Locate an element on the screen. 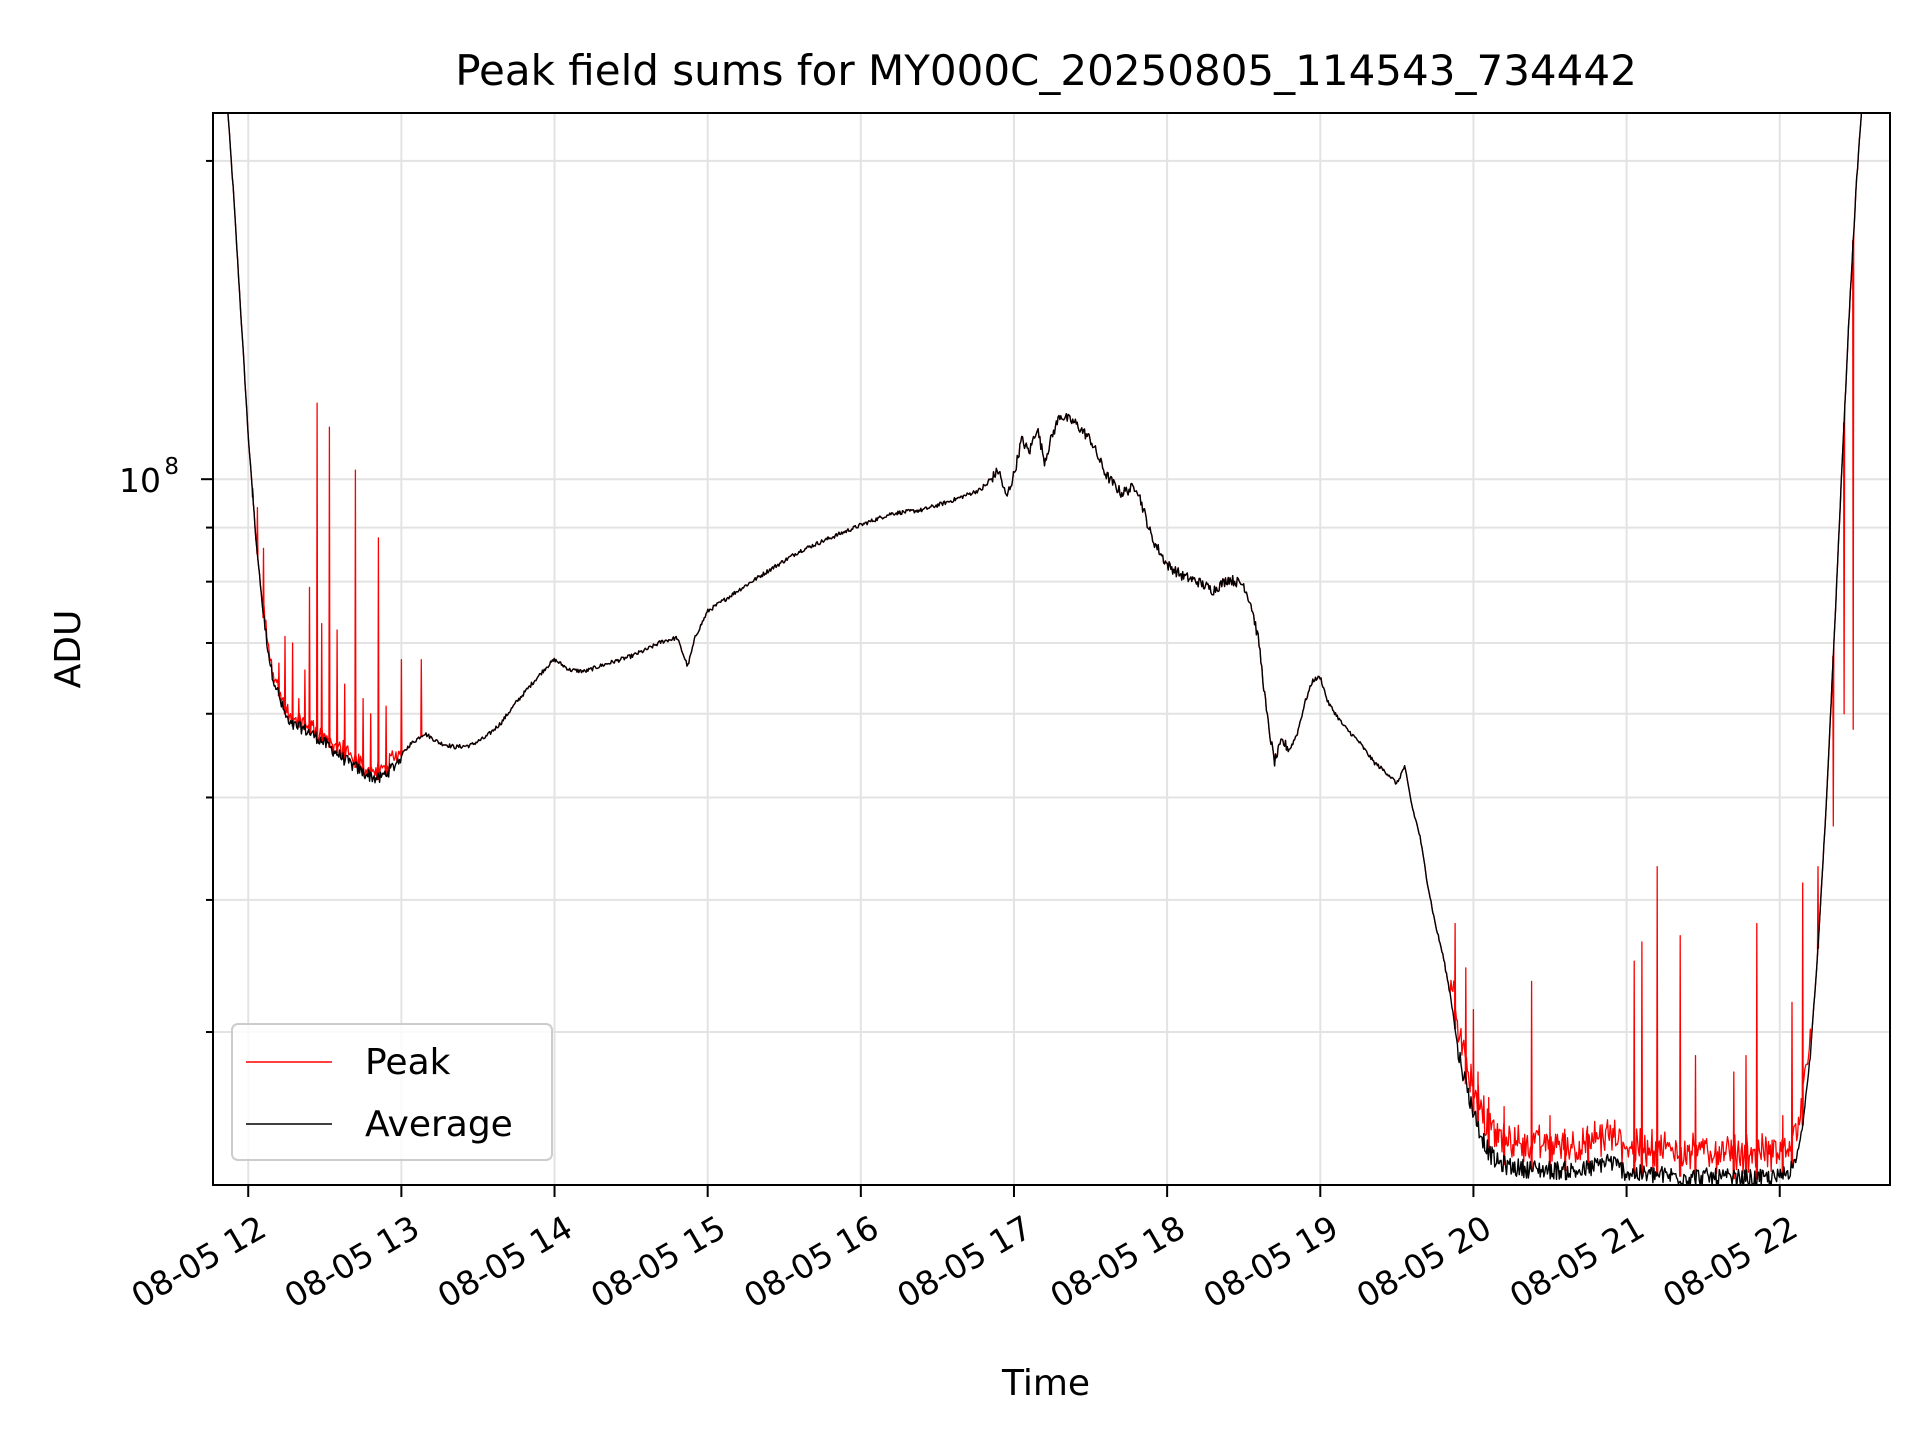 Image resolution: width=1920 pixels, height=1440 pixels. y-axis-label: ADU is located at coordinates (68, 649).